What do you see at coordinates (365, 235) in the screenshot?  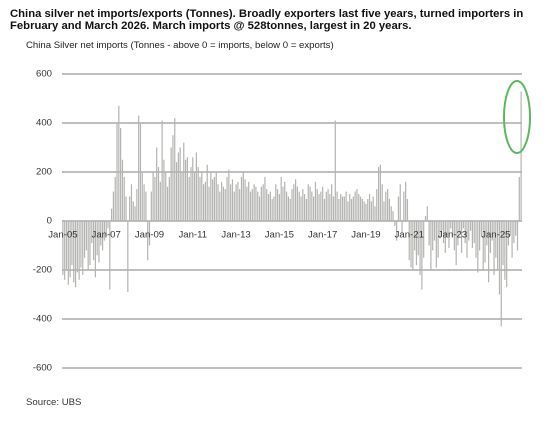 I see `x-tick-label: Jan-19` at bounding box center [365, 235].